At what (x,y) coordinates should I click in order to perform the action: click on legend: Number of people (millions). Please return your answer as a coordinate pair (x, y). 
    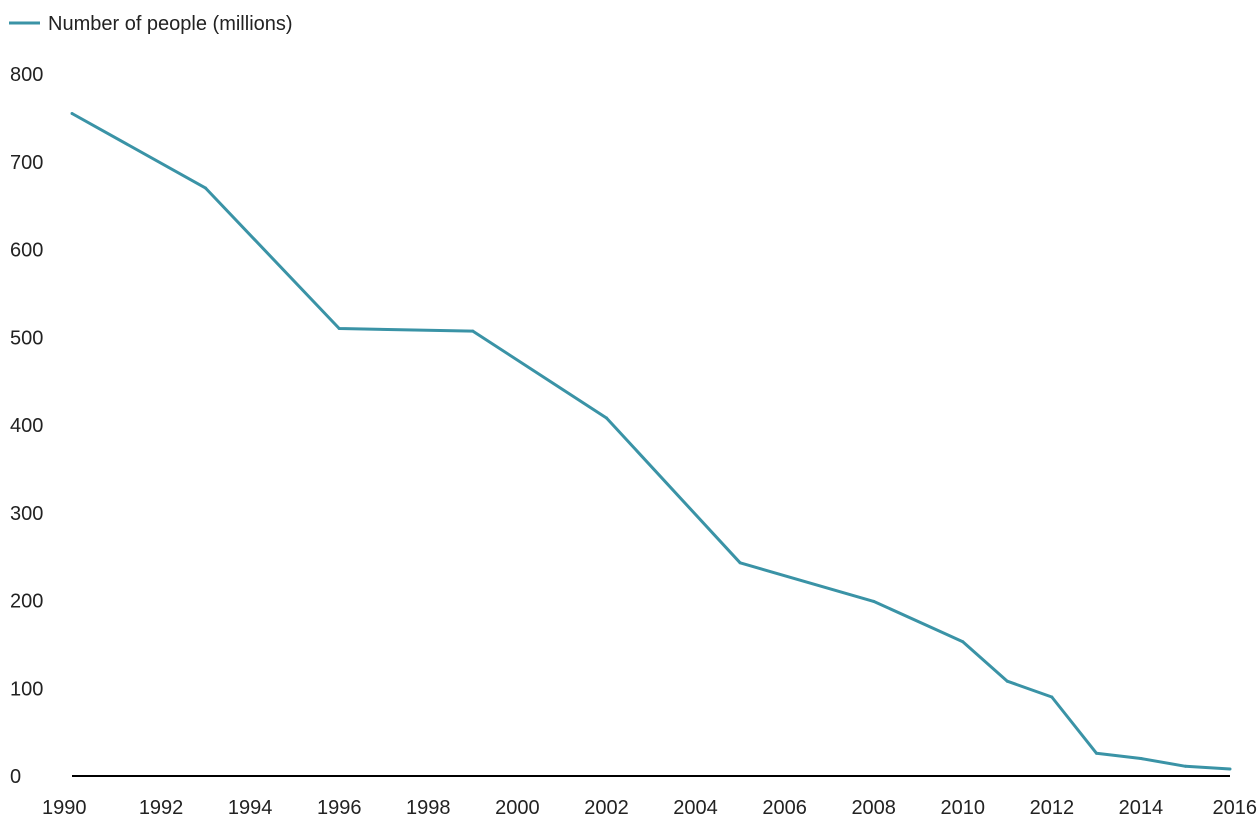
    Looking at the image, I should click on (151, 24).